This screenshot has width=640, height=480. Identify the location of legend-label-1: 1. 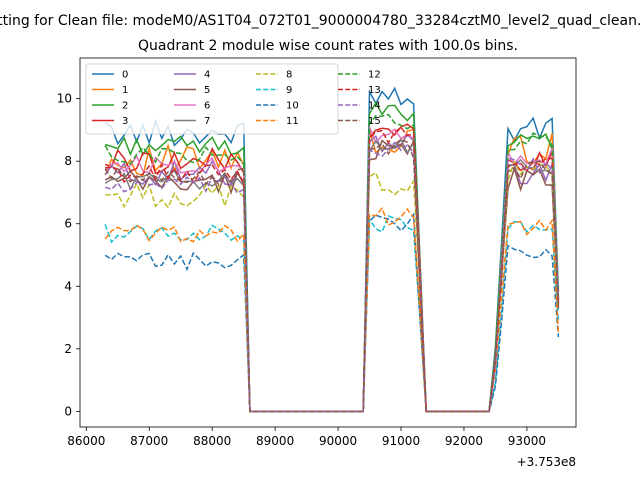
(125, 90).